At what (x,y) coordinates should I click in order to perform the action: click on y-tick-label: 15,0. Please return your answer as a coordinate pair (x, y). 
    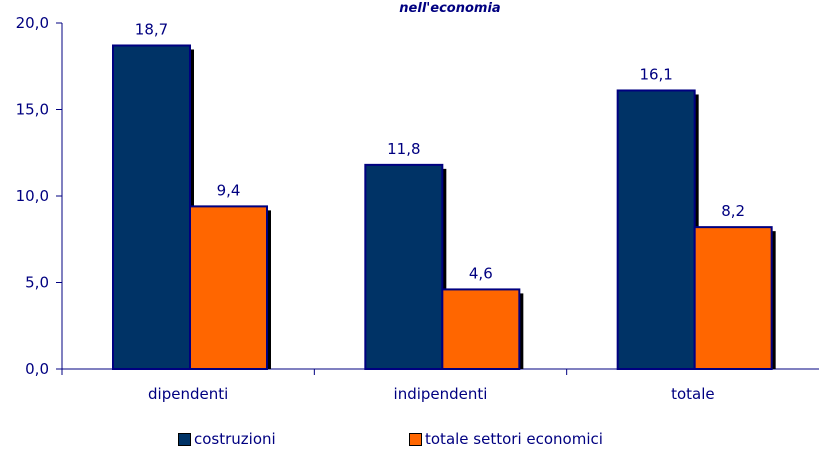
    Looking at the image, I should click on (32, 110).